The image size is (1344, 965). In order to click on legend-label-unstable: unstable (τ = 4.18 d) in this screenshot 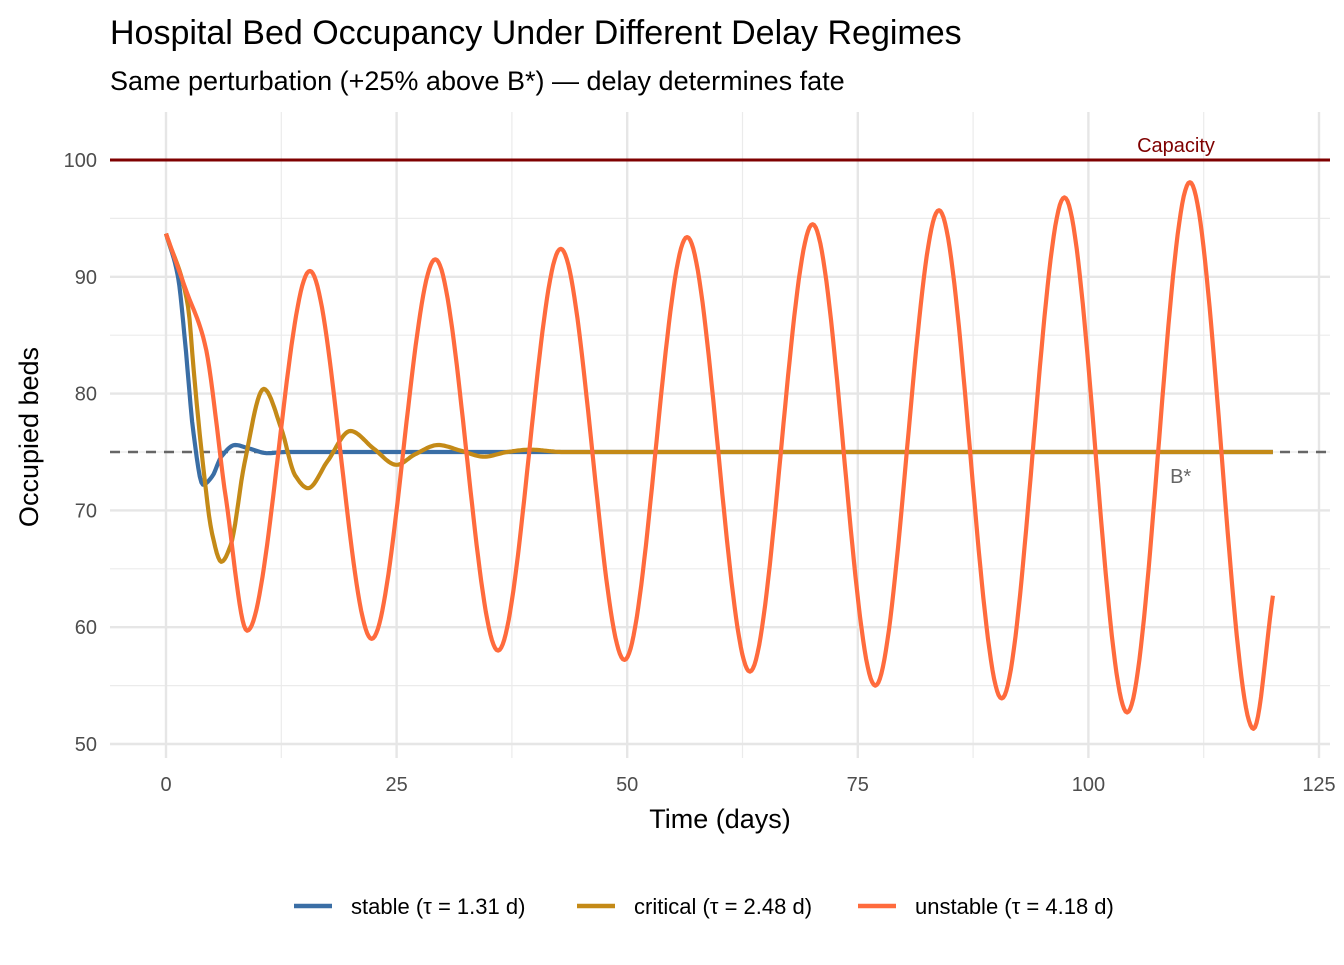, I will do `click(1014, 906)`.